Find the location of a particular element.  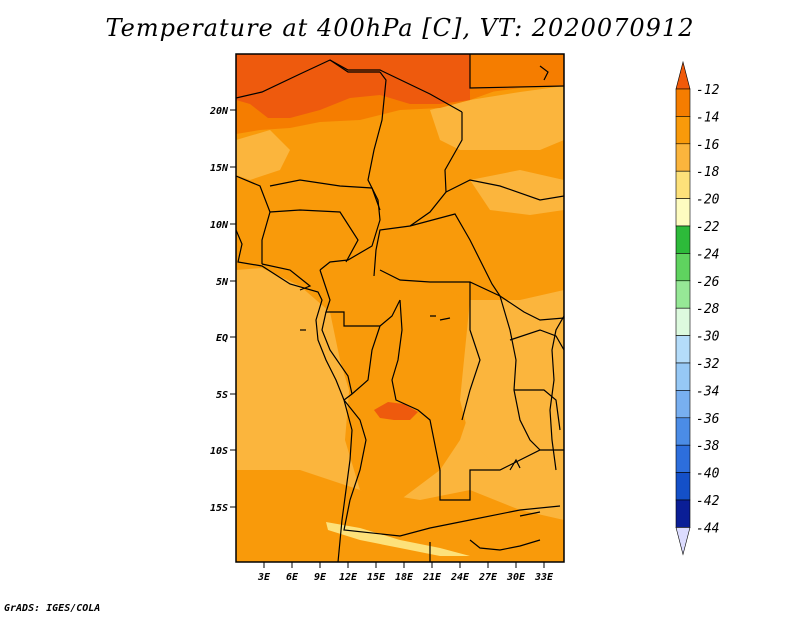

colorbar-label: -18 is located at coordinates (708, 172).